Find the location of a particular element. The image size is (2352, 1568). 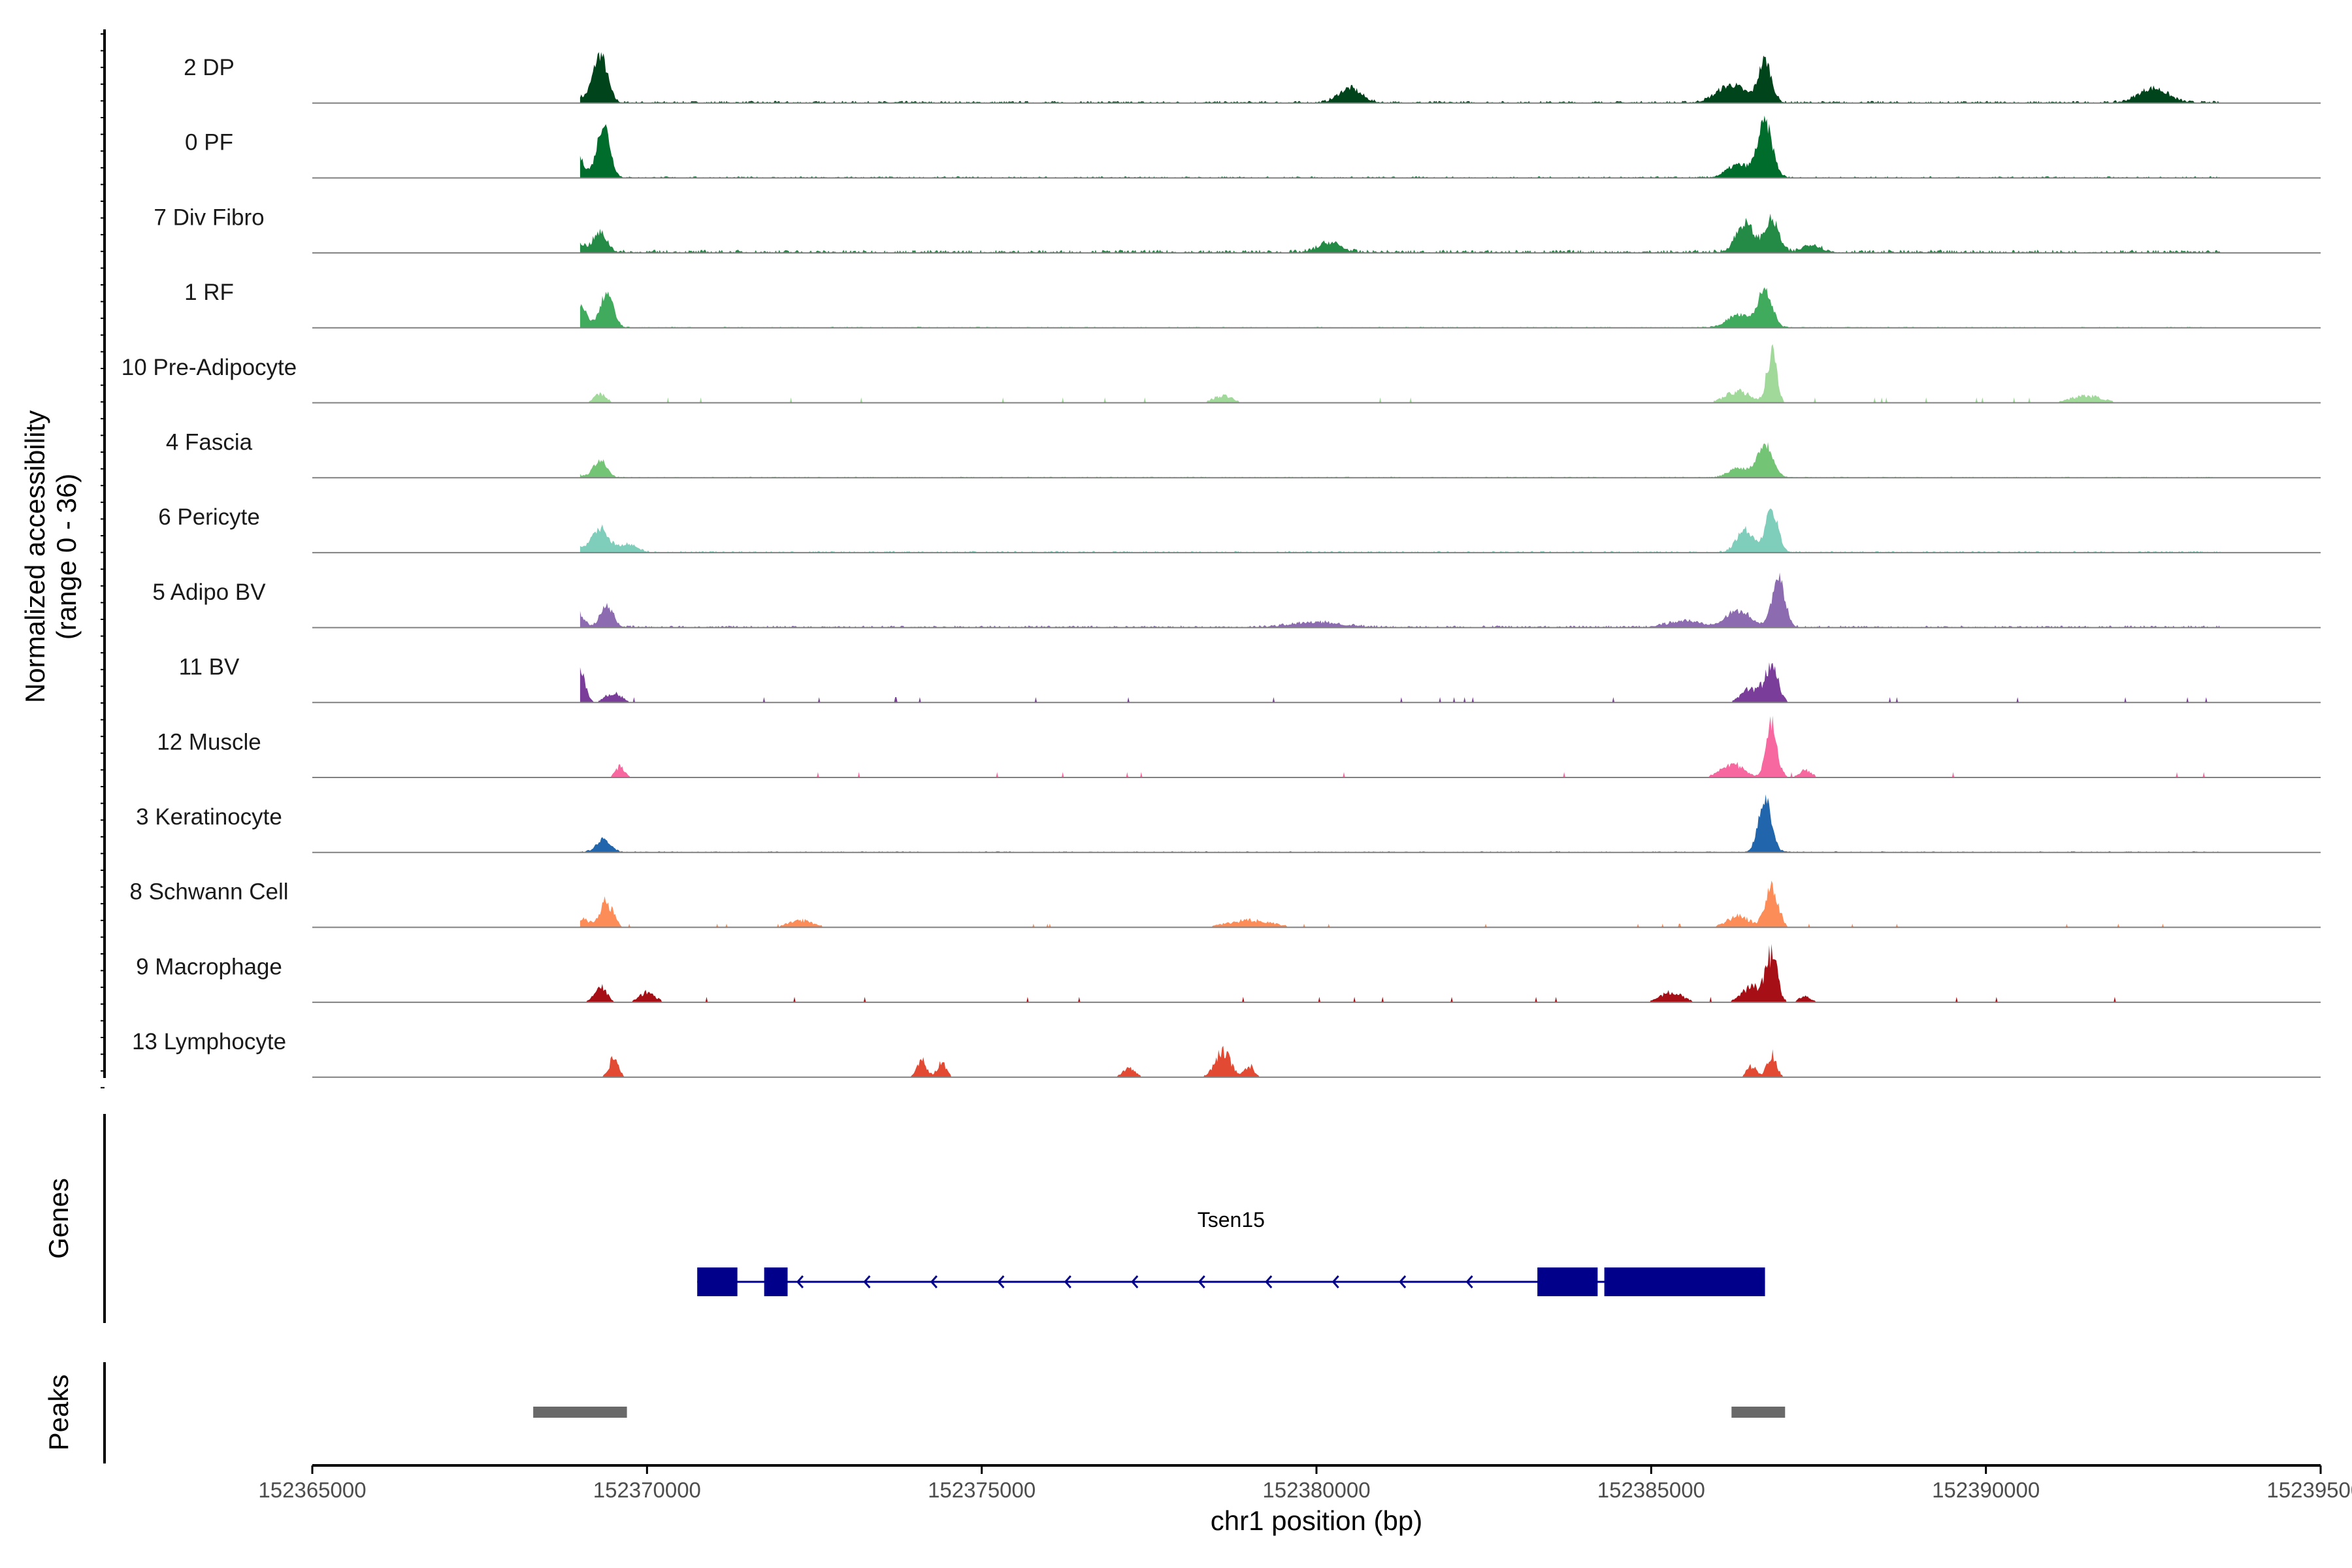

track-2: 0 PF is located at coordinates (1253, 147).